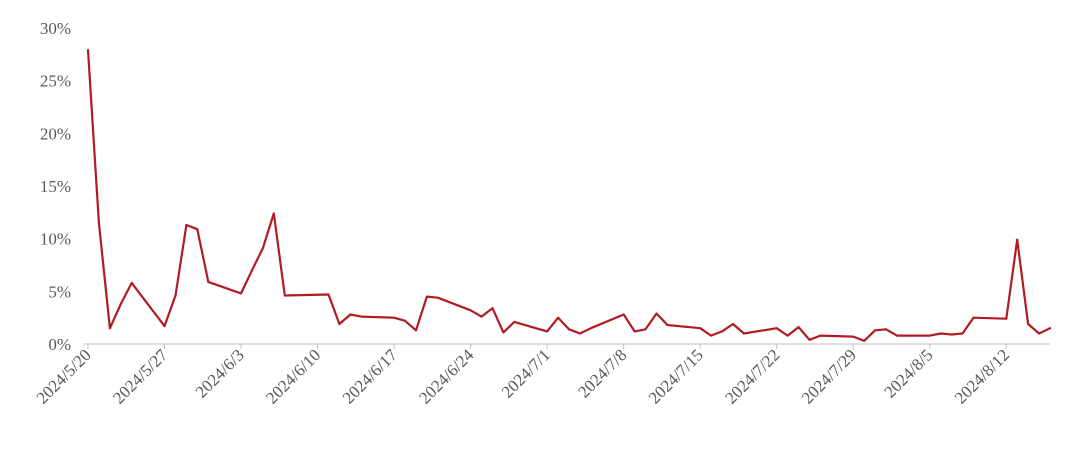 This screenshot has height=452, width=1080. What do you see at coordinates (676, 376) in the screenshot?
I see `x-tick-label: 2024/7/15` at bounding box center [676, 376].